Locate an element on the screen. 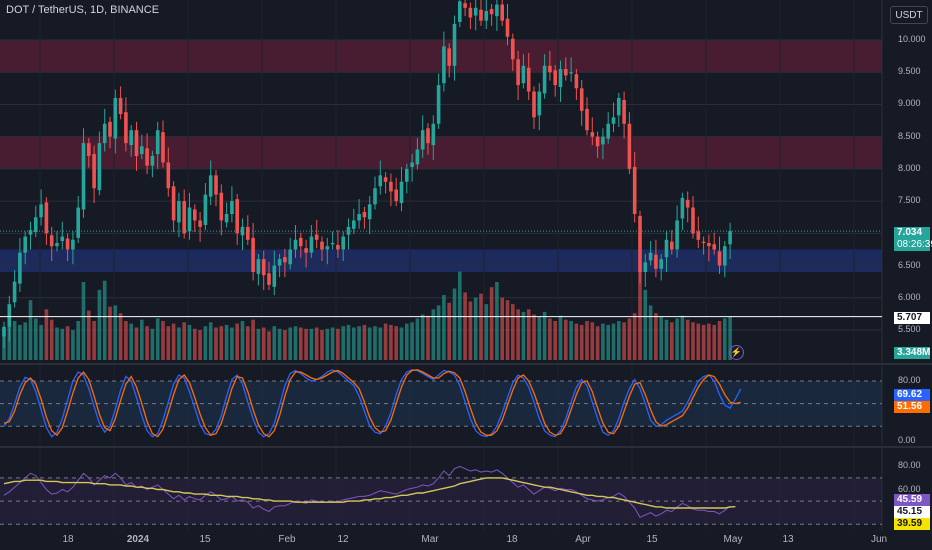 The height and width of the screenshot is (550, 932). countdown-badge: 08:26:39 is located at coordinates (913, 245).